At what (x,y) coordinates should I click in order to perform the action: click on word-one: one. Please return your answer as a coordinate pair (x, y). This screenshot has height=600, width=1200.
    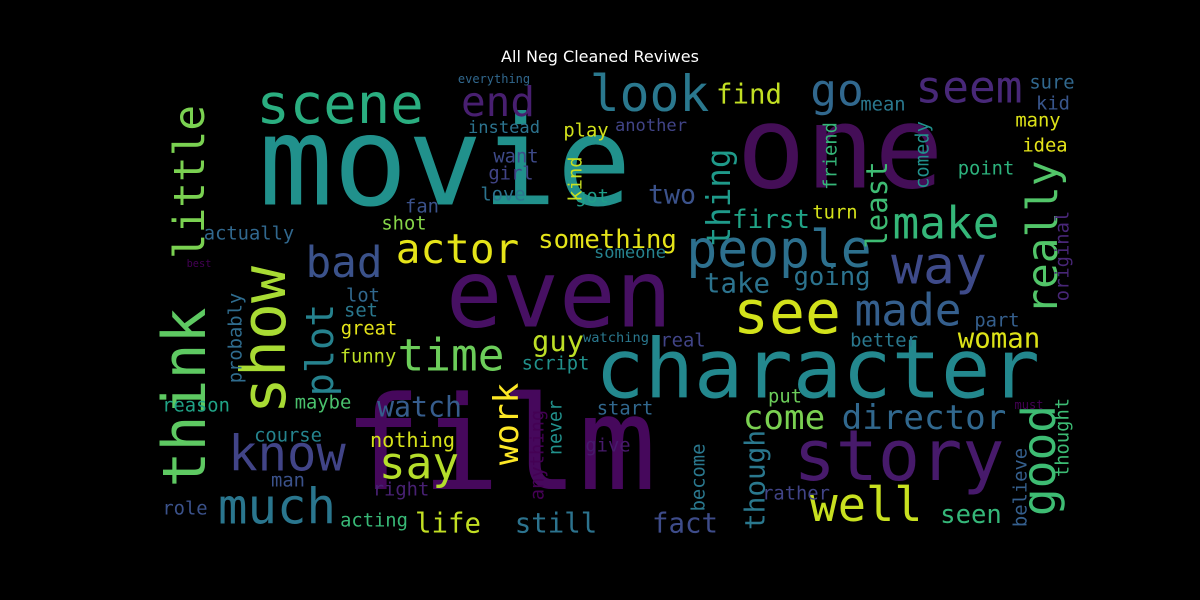
    Looking at the image, I should click on (840, 149).